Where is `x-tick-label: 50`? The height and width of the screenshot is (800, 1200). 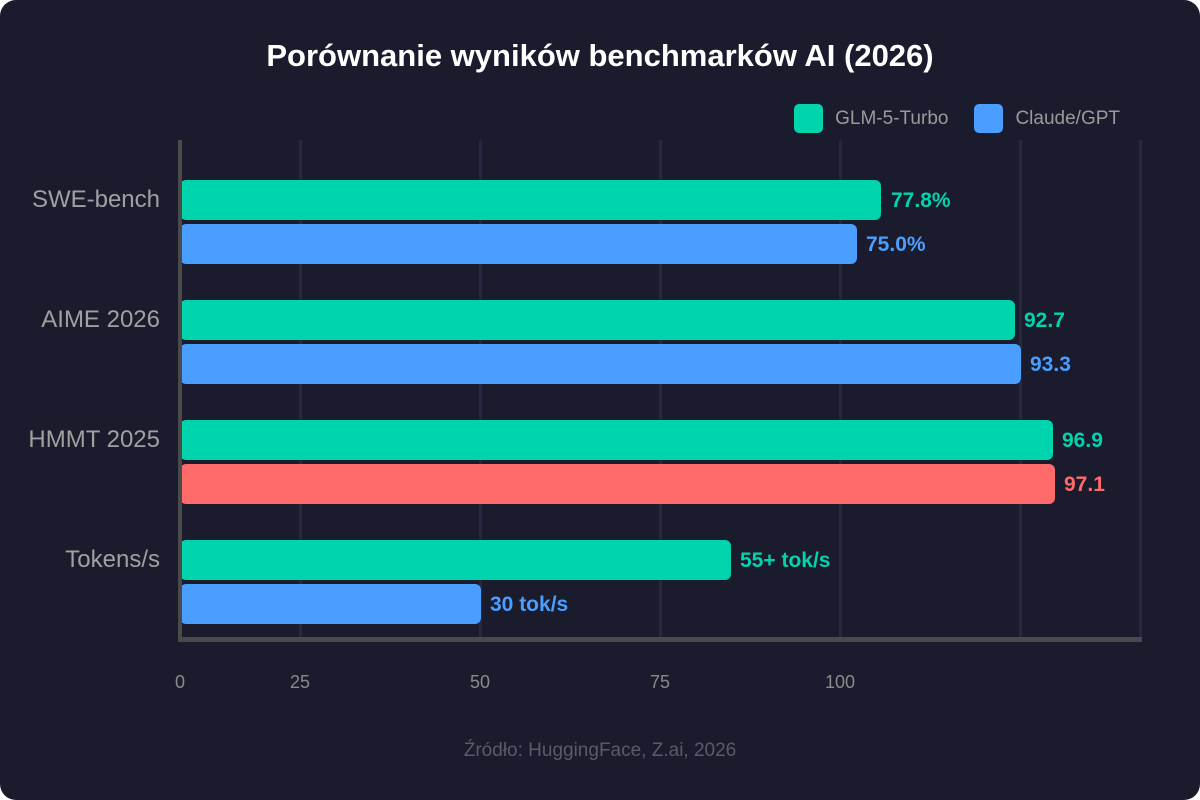 x-tick-label: 50 is located at coordinates (480, 682).